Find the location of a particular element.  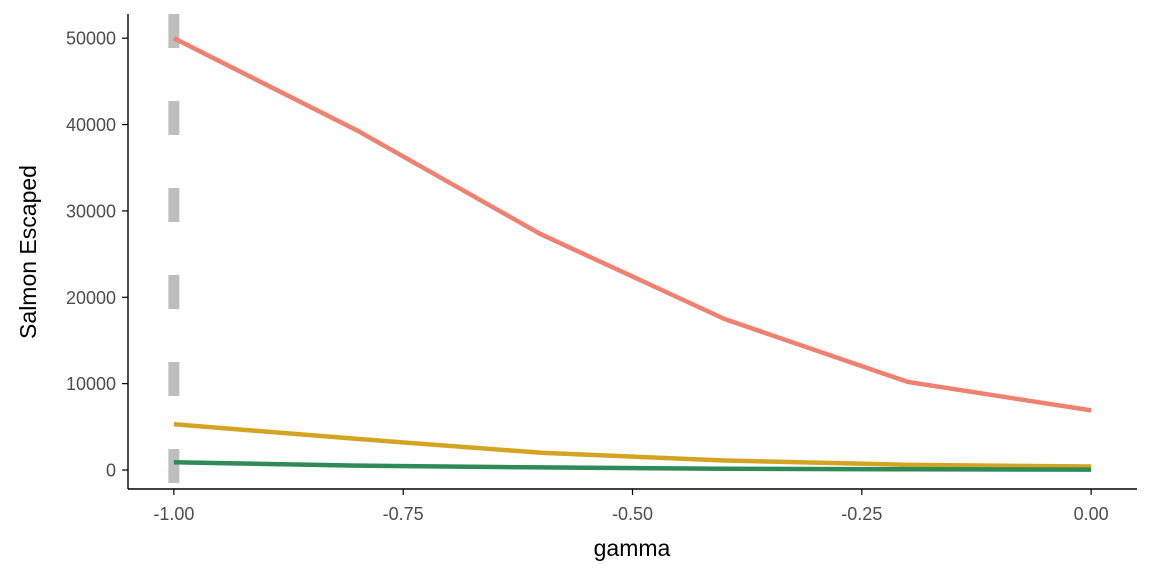

x-axis-title: gamma is located at coordinates (632, 548).